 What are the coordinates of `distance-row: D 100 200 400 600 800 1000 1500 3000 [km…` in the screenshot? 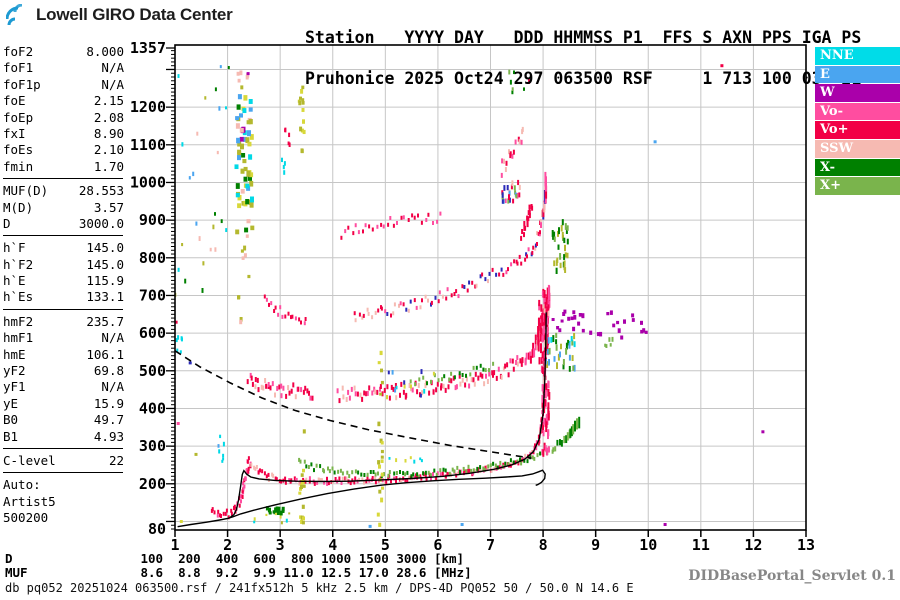 It's located at (235, 558).